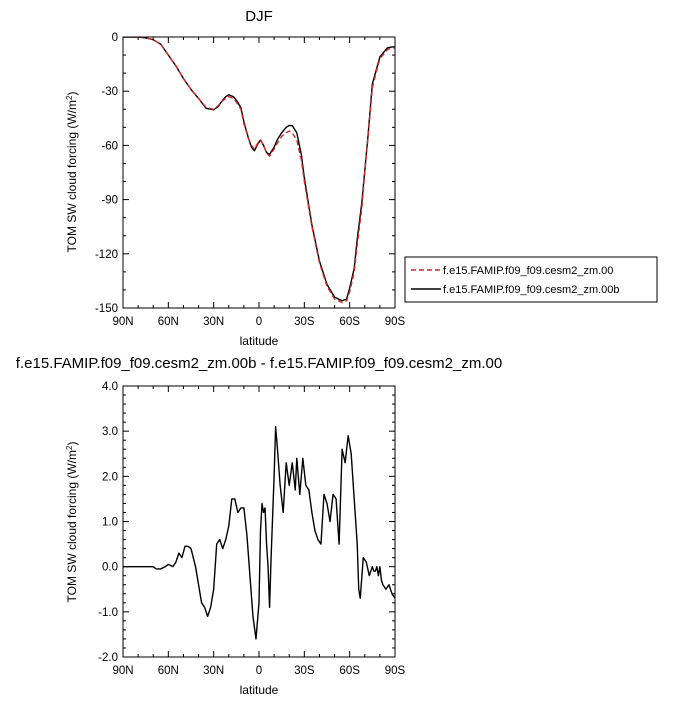  What do you see at coordinates (259, 16) in the screenshot?
I see `chart-title: DJF` at bounding box center [259, 16].